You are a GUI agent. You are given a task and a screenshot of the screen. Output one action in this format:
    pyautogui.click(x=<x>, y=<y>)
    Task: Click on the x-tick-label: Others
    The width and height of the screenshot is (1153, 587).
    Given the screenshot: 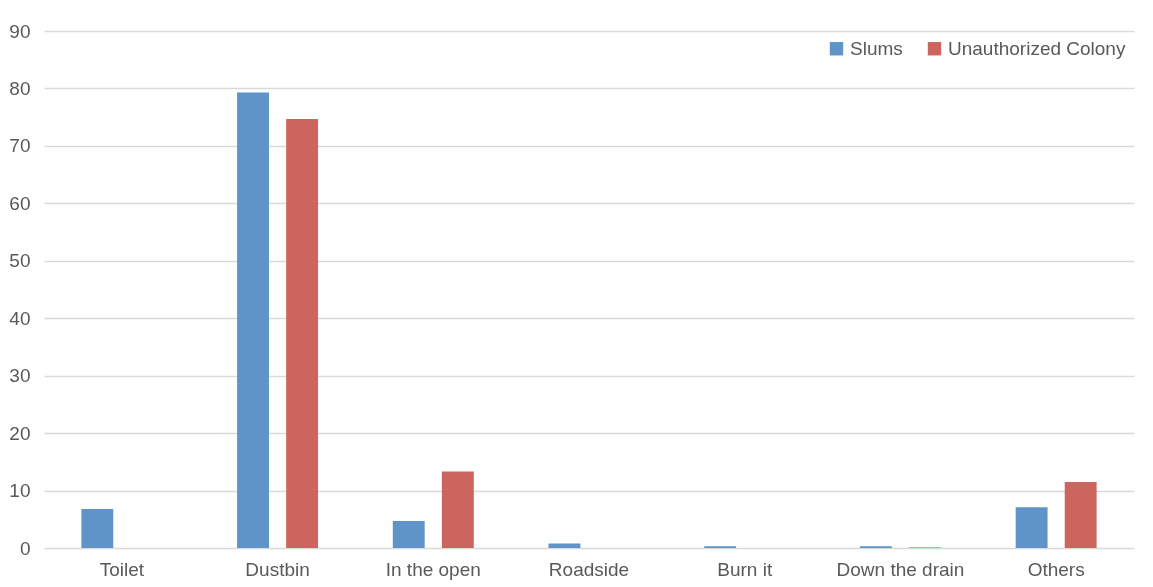 What is the action you would take?
    pyautogui.click(x=1056, y=569)
    